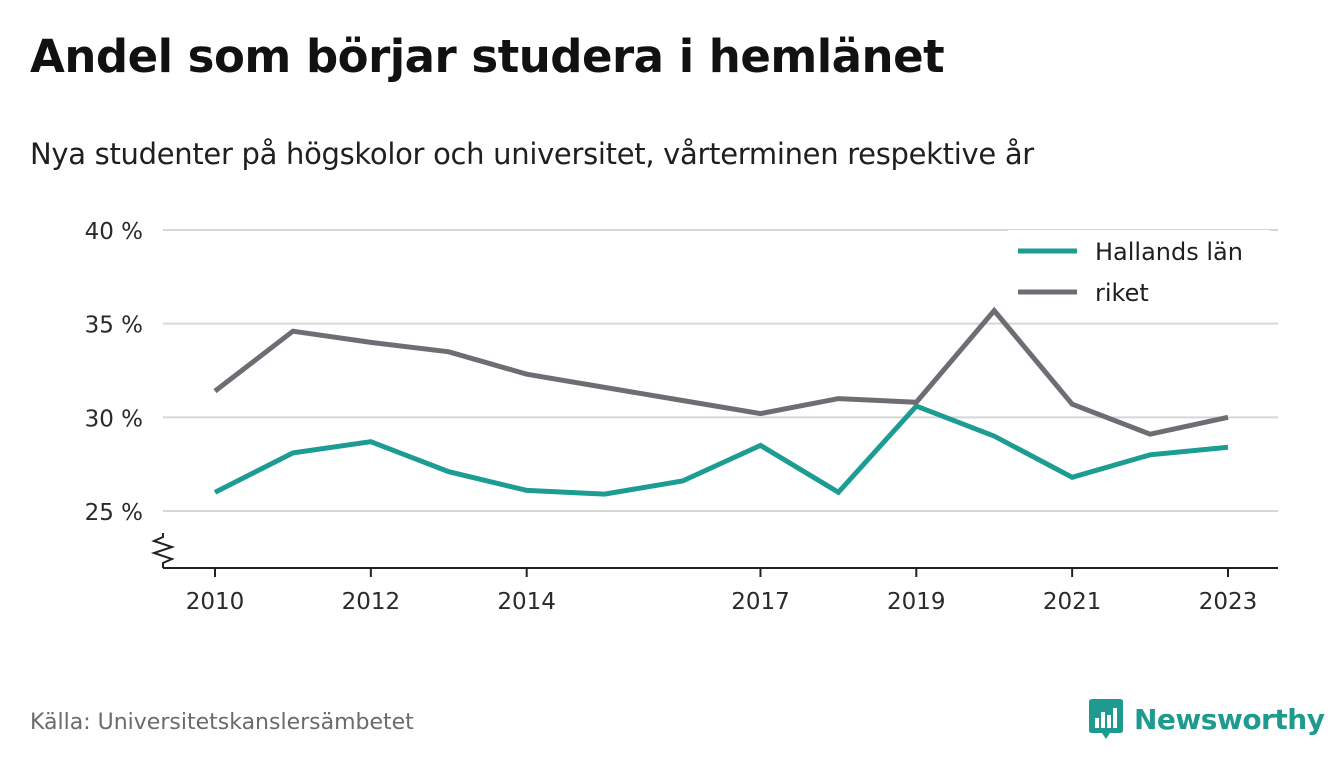 This screenshot has height=771, width=1340. Describe the element at coordinates (721, 371) in the screenshot. I see `series-line-riket` at that location.